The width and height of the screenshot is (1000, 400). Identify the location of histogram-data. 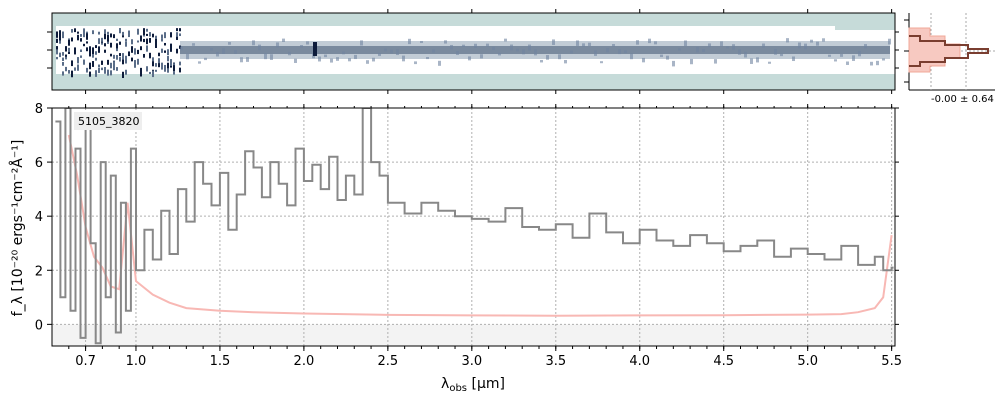
(949, 51).